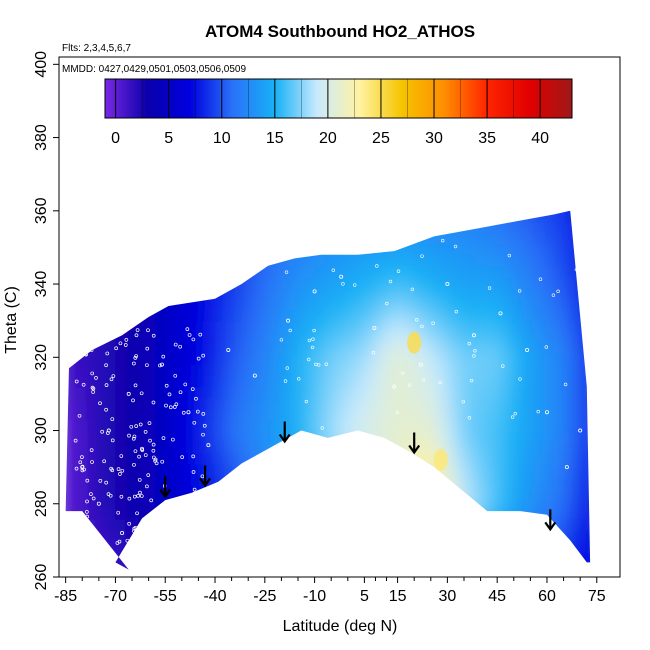  I want to click on colorbar-gradient, so click(338, 98).